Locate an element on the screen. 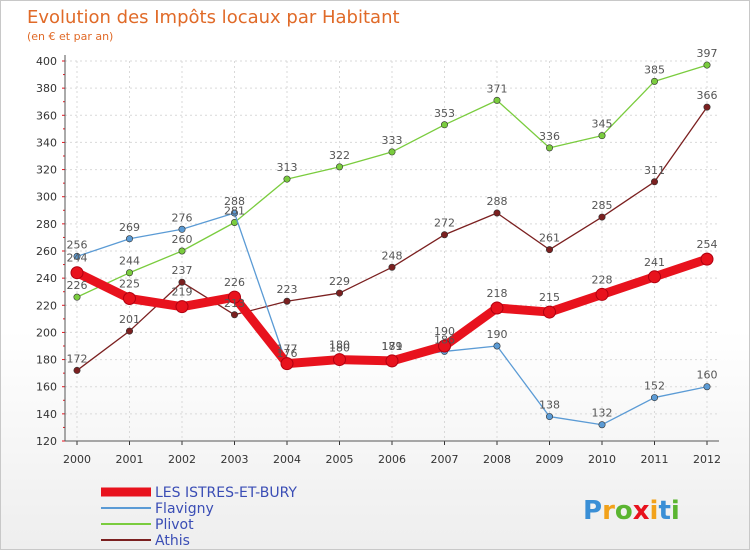 The image size is (750, 550). legend-label: Flavigny is located at coordinates (184, 509).